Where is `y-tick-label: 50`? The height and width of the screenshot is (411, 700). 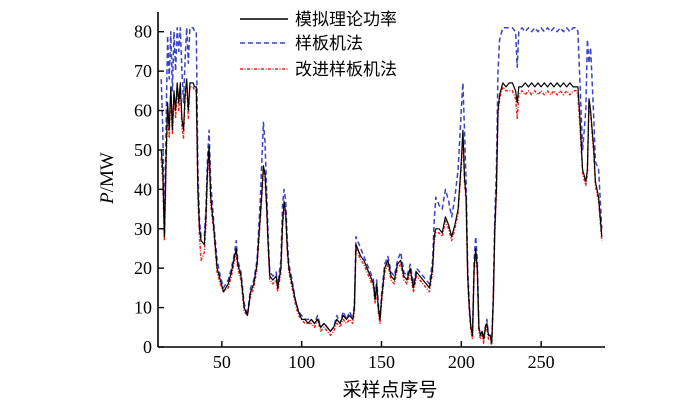 y-tick-label: 50 is located at coordinates (143, 150).